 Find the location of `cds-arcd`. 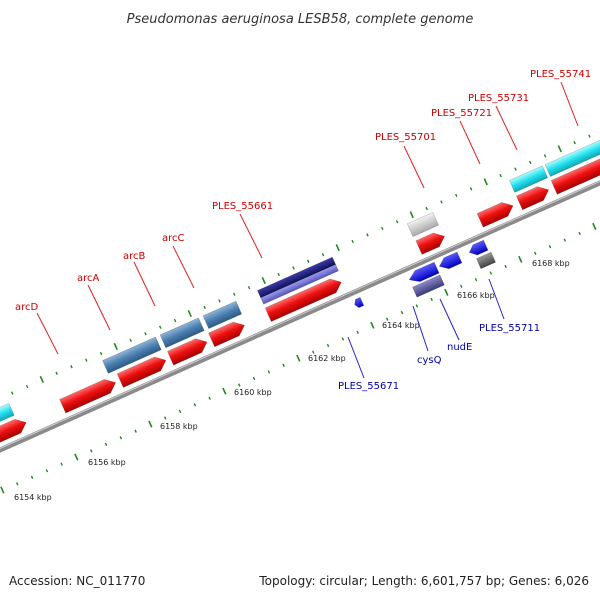

cds-arcd is located at coordinates (89, 395).